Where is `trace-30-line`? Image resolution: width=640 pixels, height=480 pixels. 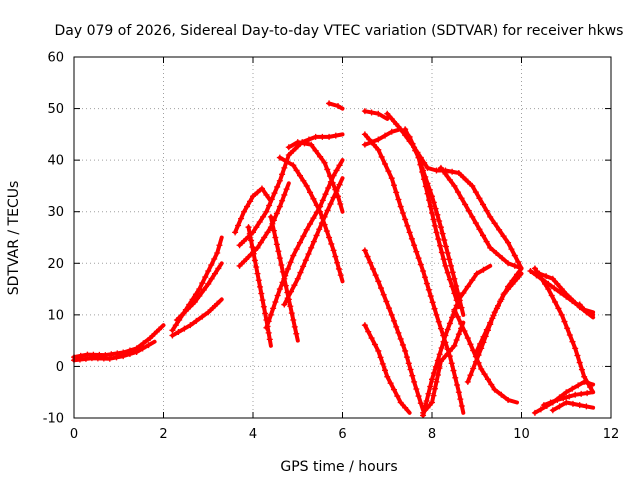 trace-30-line is located at coordinates (564, 330).